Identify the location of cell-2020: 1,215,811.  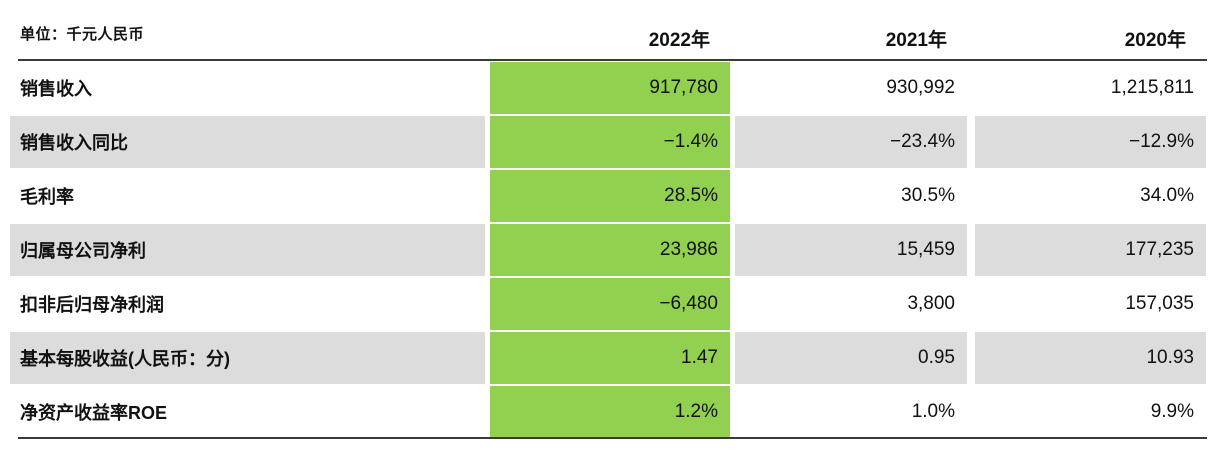
(1152, 87).